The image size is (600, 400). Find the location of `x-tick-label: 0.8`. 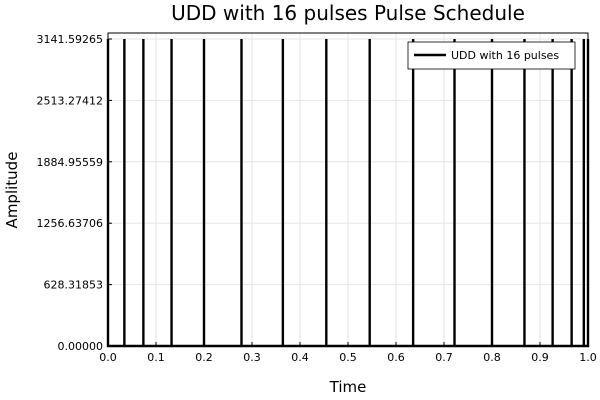

x-tick-label: 0.8 is located at coordinates (492, 357).